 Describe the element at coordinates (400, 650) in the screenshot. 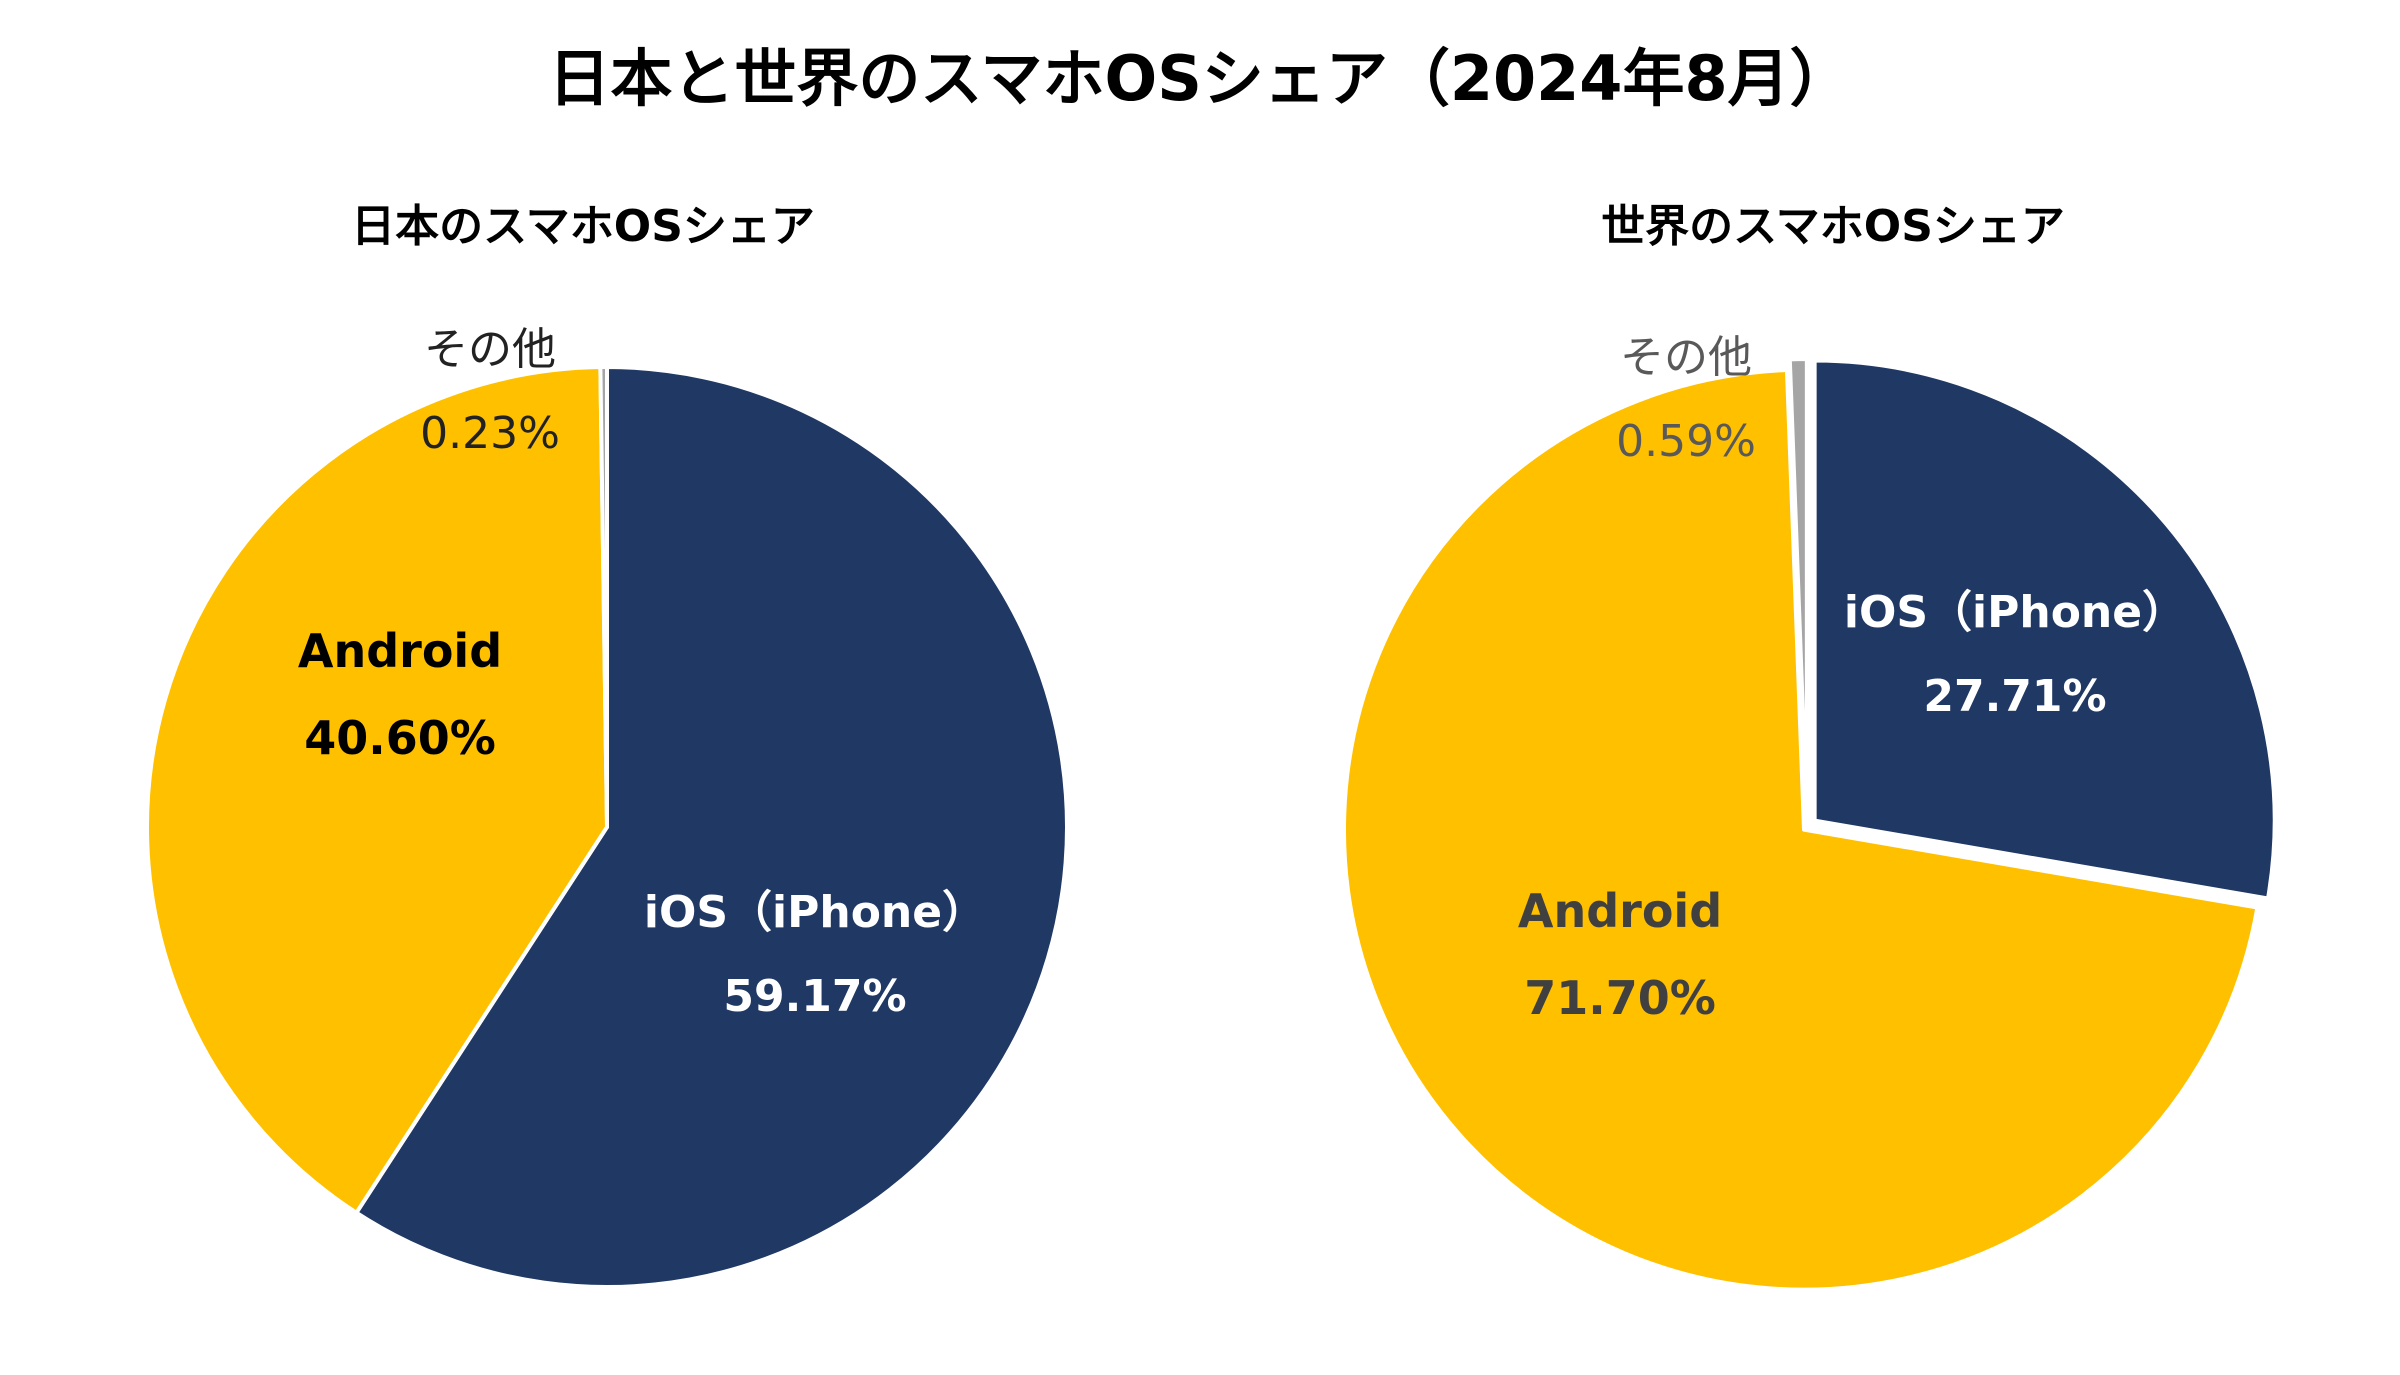

I see `japan-slice-name-1: Android` at that location.